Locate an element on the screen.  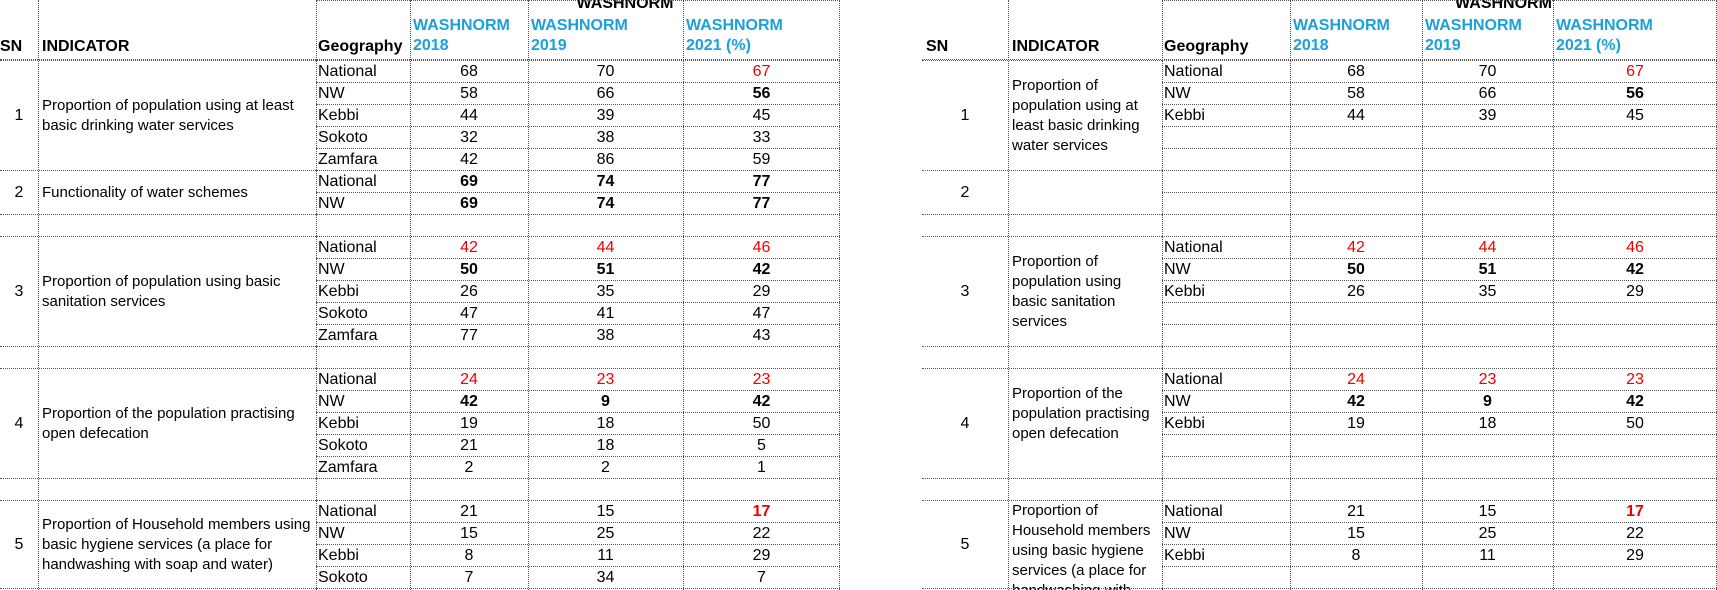
value-cell-v2018: 7 is located at coordinates (469, 577).